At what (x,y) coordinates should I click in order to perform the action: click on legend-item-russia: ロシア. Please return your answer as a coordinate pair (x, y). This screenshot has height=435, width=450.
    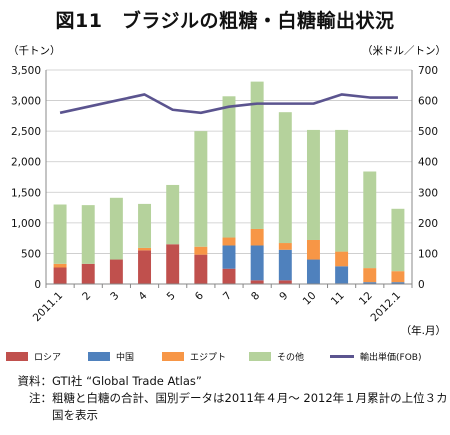
    Looking at the image, I should click on (33, 356).